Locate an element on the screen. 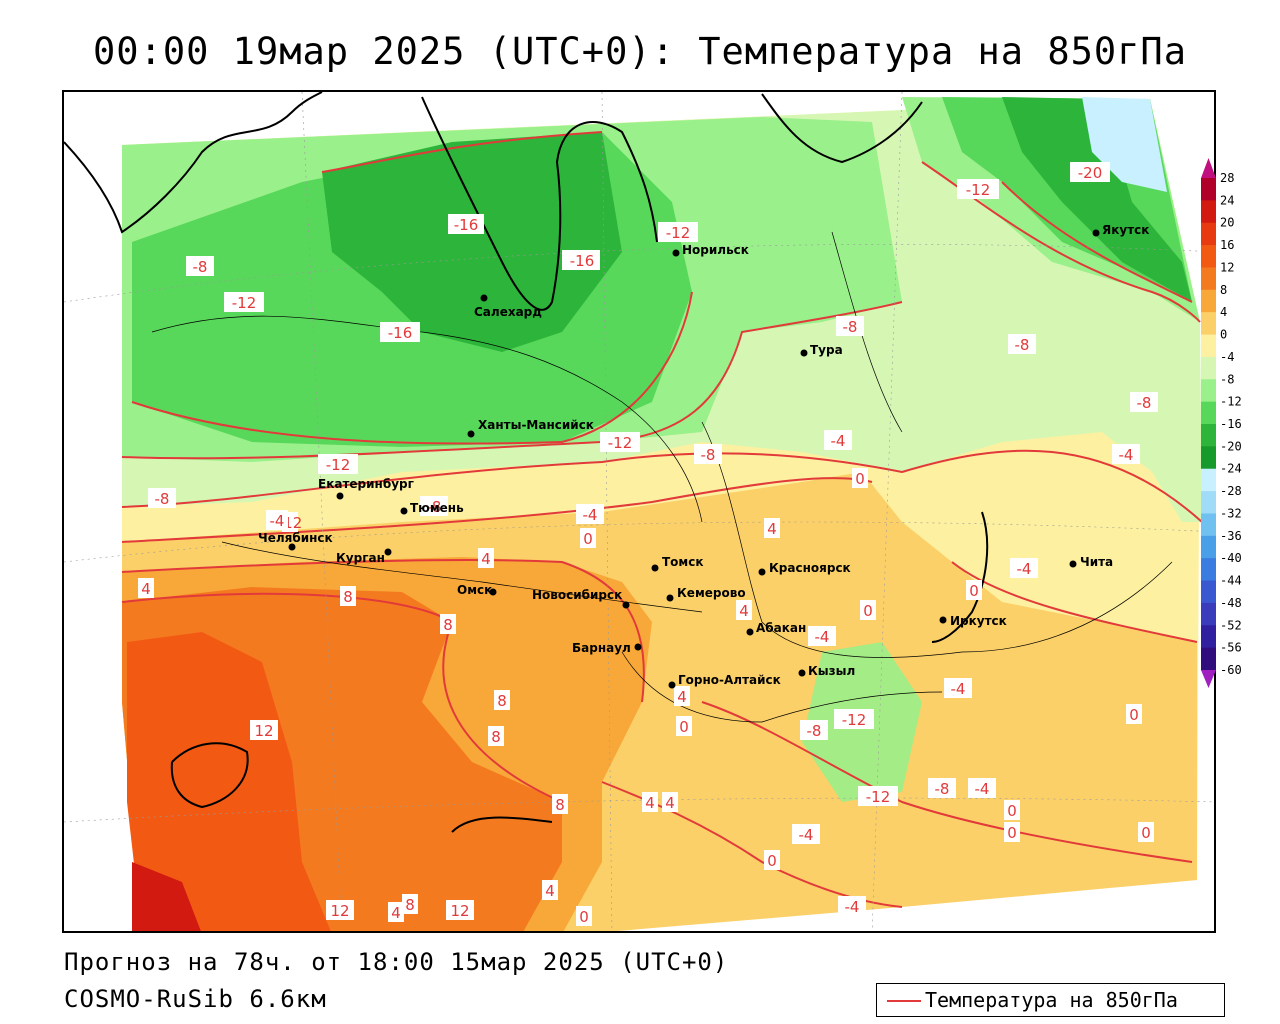 The image size is (1280, 1024). city-chita: Чита is located at coordinates (1091, 562).